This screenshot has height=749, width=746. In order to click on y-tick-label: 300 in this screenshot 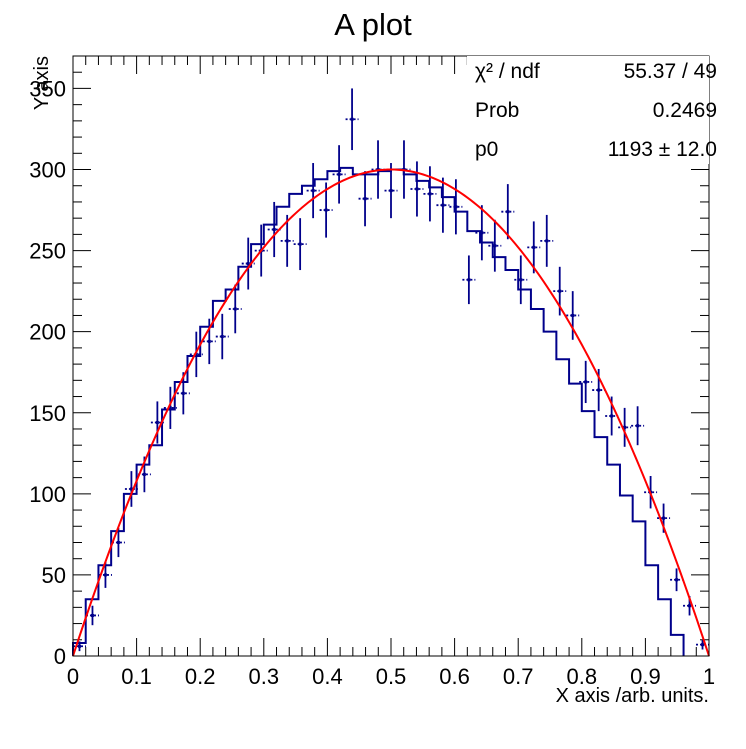, I will do `click(47, 170)`.